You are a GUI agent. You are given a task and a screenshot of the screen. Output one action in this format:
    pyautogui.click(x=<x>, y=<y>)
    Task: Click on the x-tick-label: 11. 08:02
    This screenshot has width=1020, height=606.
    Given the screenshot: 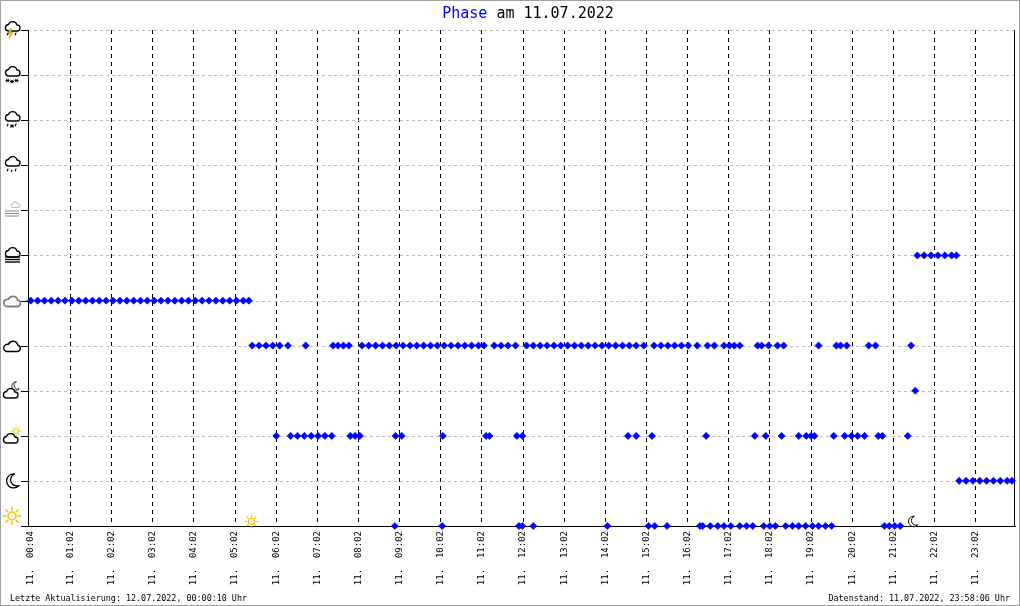 What is the action you would take?
    pyautogui.click(x=357, y=558)
    